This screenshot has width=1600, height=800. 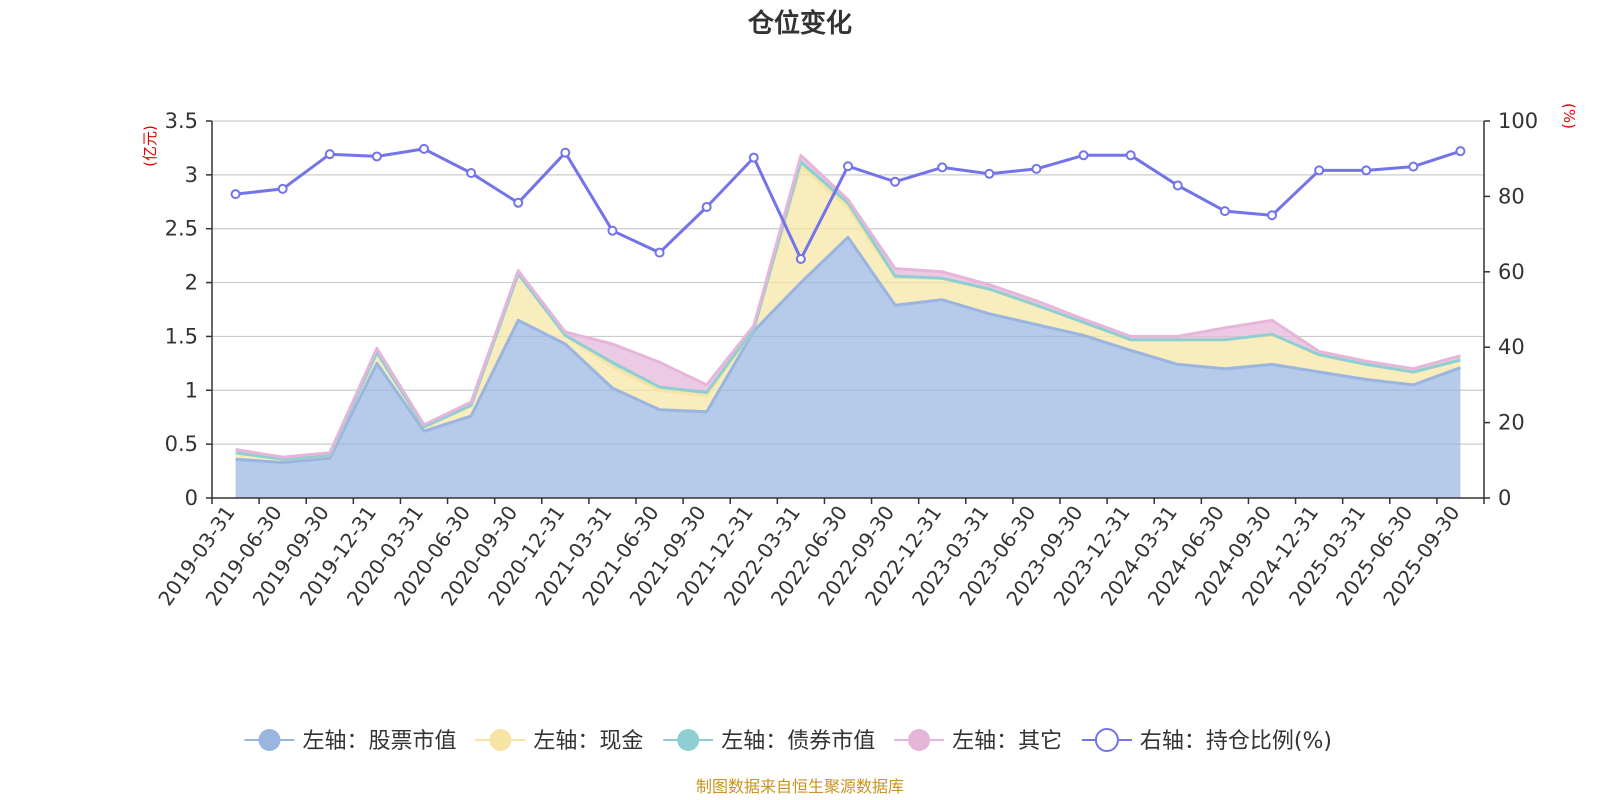 What do you see at coordinates (1518, 121) in the screenshot?
I see `right-tick-label: 100` at bounding box center [1518, 121].